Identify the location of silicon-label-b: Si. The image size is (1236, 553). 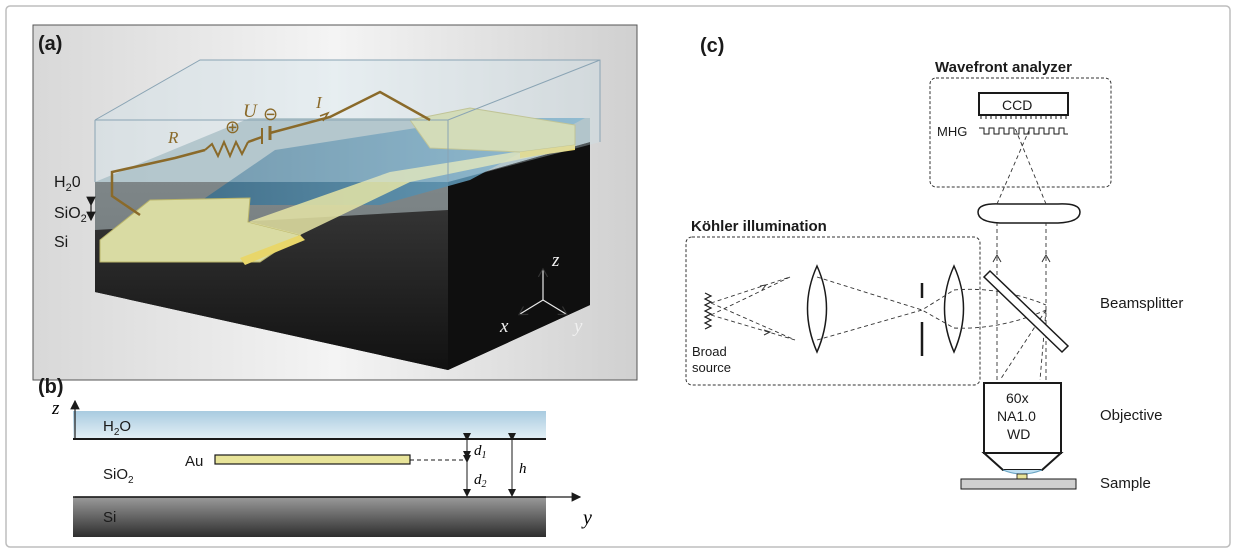
(109, 517).